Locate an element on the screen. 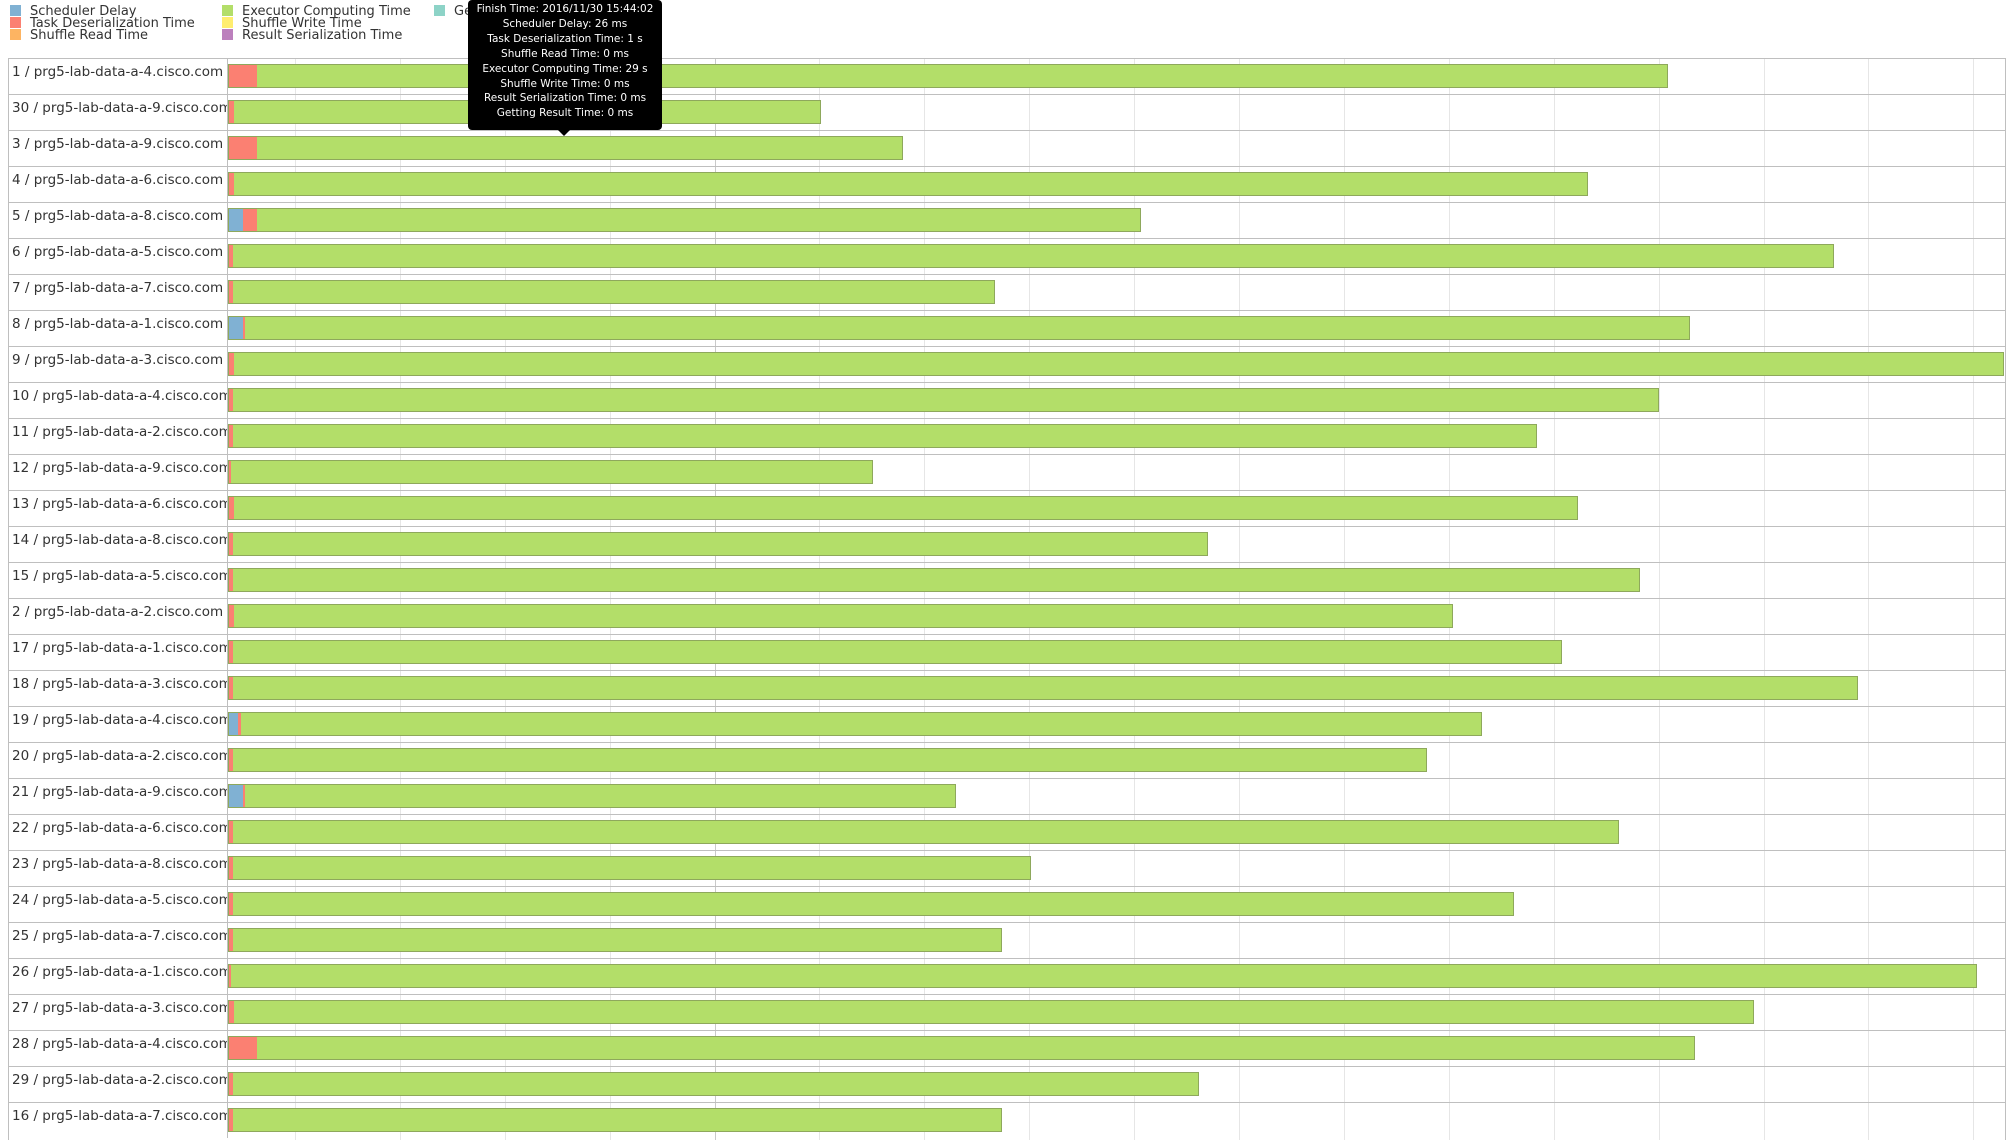 The width and height of the screenshot is (2013, 1140). task-row: 23 / prg5-lab-data-a-8.cisco.com is located at coordinates (1007, 868).